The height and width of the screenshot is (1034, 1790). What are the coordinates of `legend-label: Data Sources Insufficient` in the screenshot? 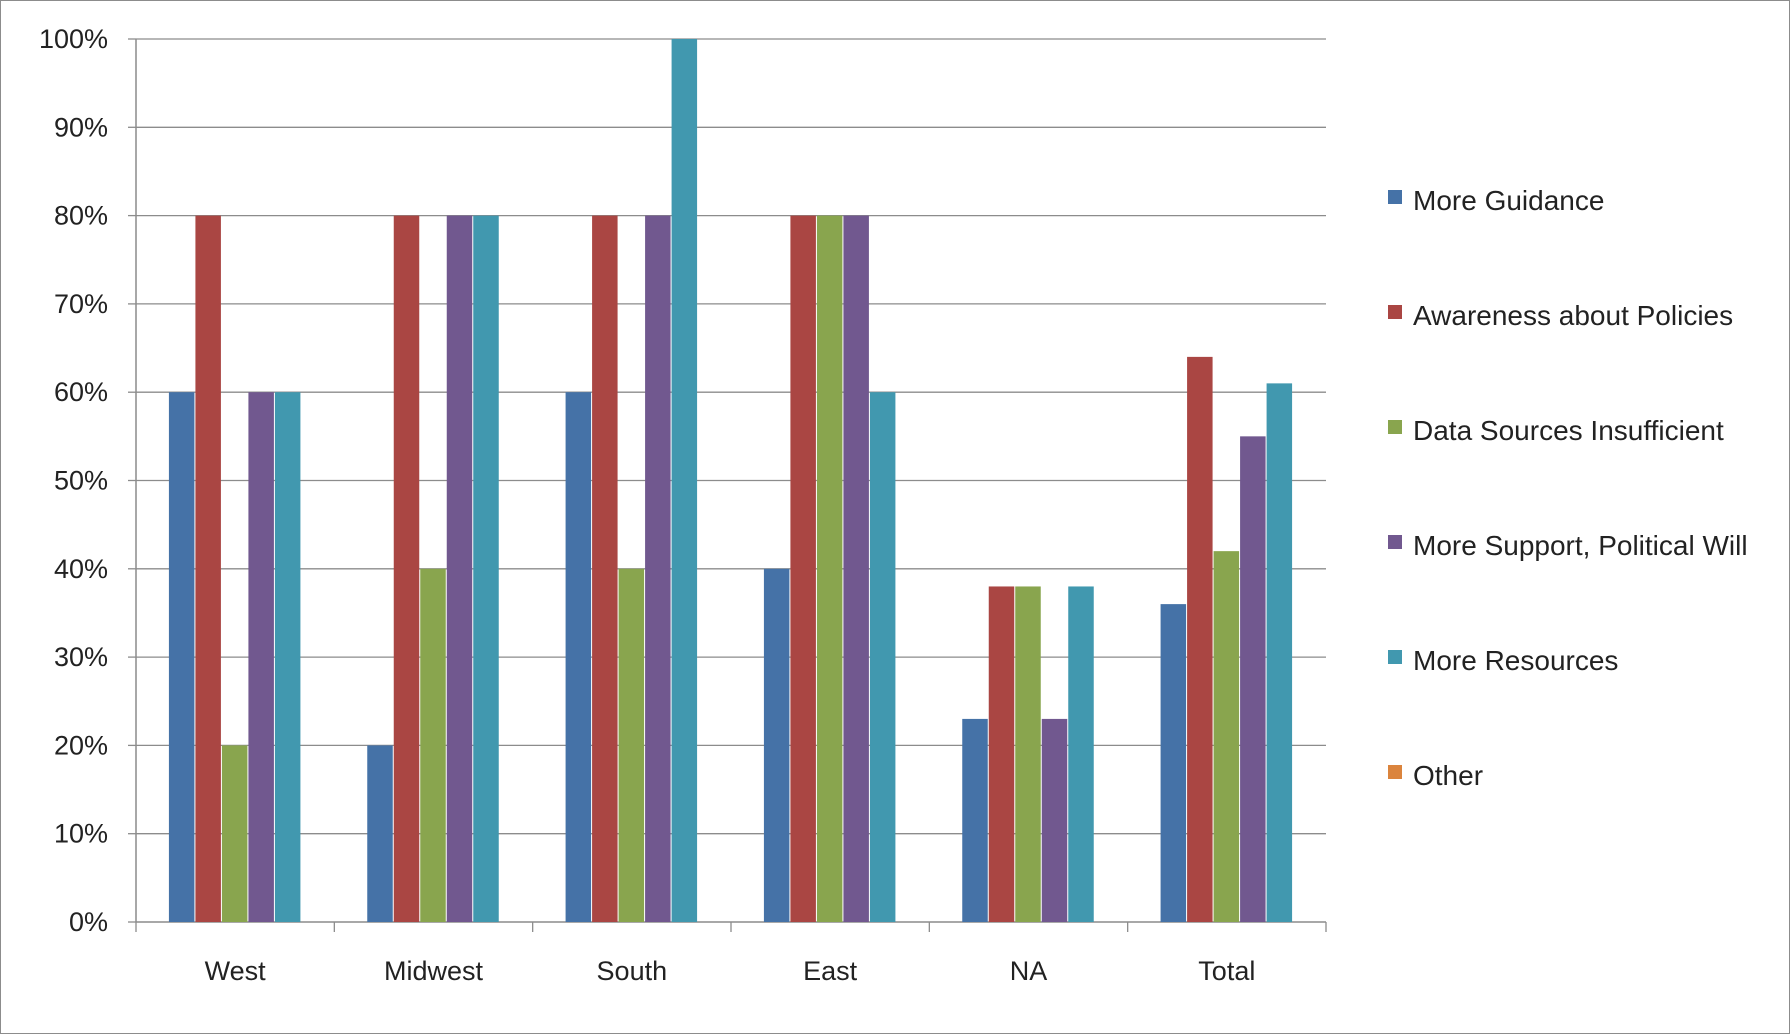 It's located at (1568, 430).